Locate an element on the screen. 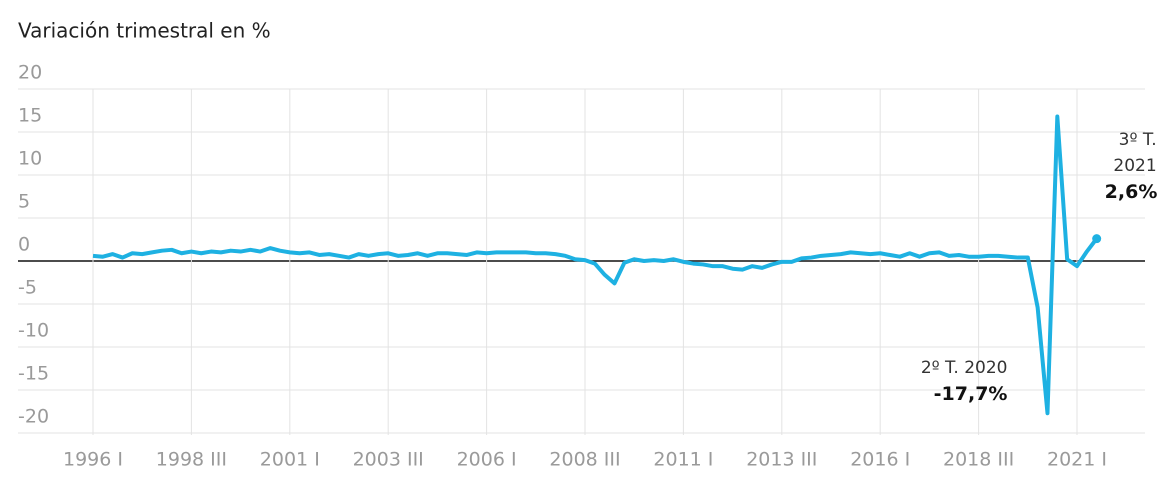 The height and width of the screenshot is (491, 1170). annotation-text: 2º T. 2020 is located at coordinates (964, 368).